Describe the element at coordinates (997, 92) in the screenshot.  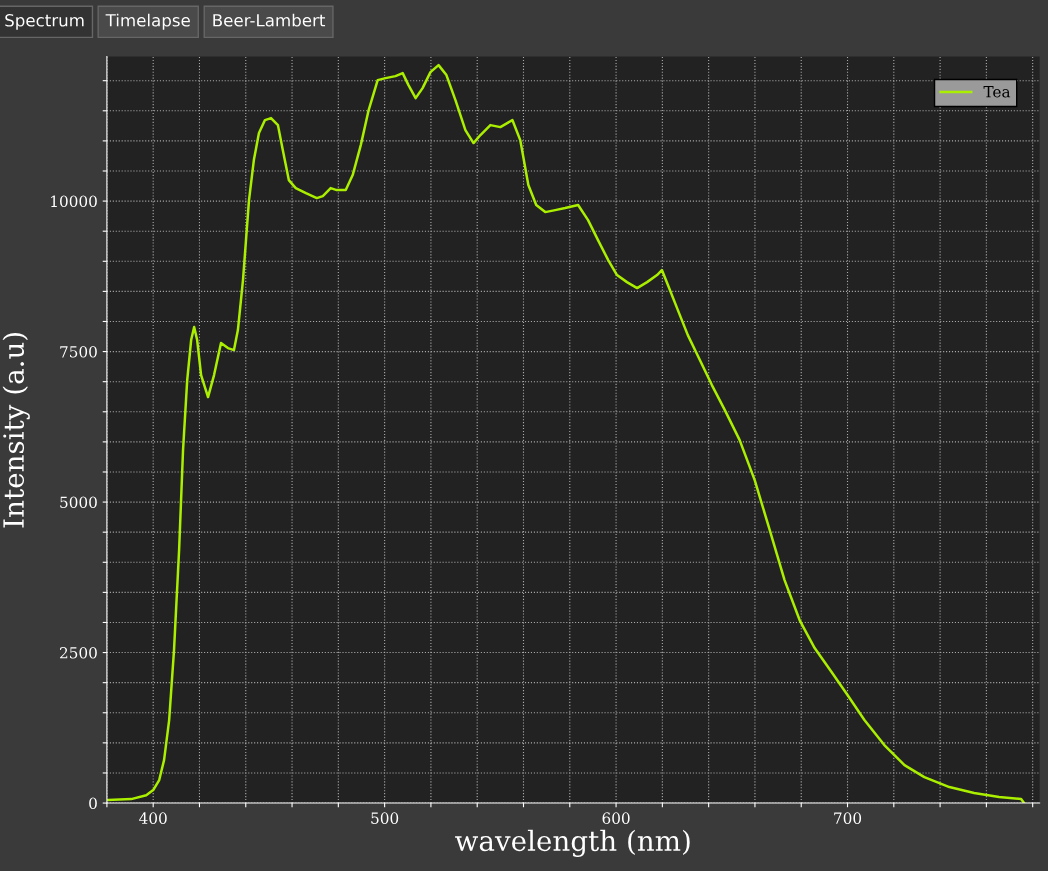
I see `legend-label: Tea` at that location.